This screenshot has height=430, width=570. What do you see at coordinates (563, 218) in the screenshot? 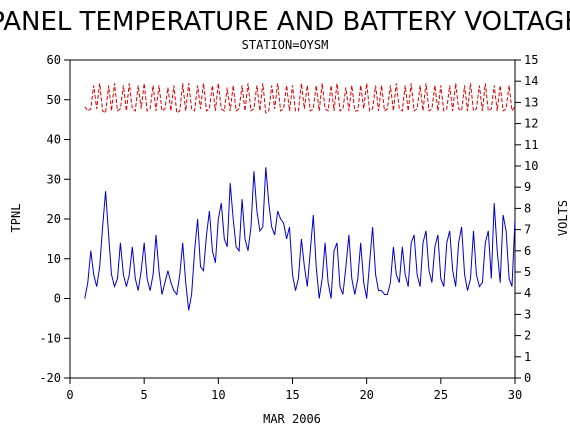
I see `y-axis-right-label: VOLTS` at bounding box center [563, 218].